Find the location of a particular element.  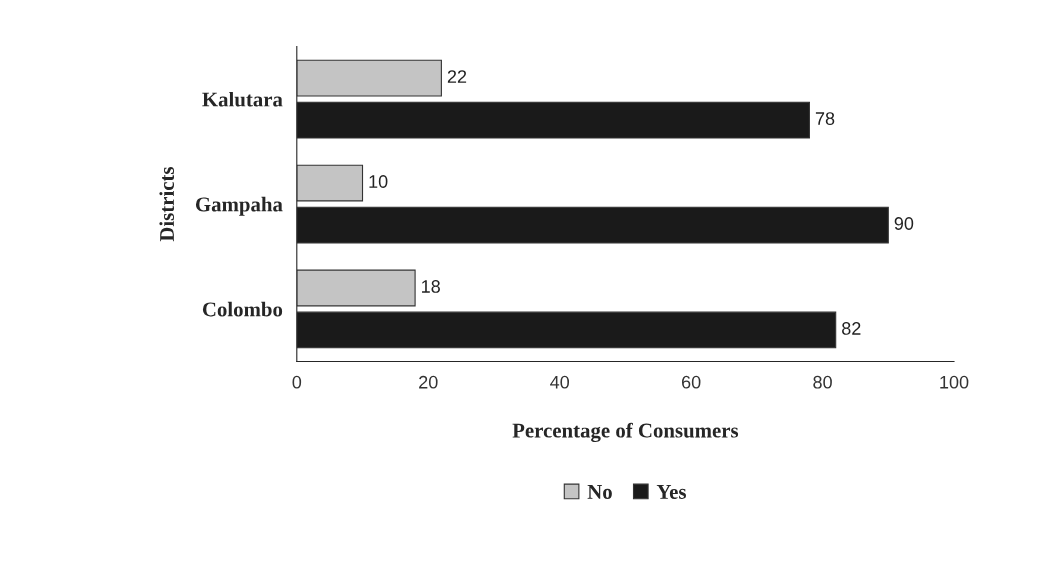

data-label: 22 is located at coordinates (457, 76).